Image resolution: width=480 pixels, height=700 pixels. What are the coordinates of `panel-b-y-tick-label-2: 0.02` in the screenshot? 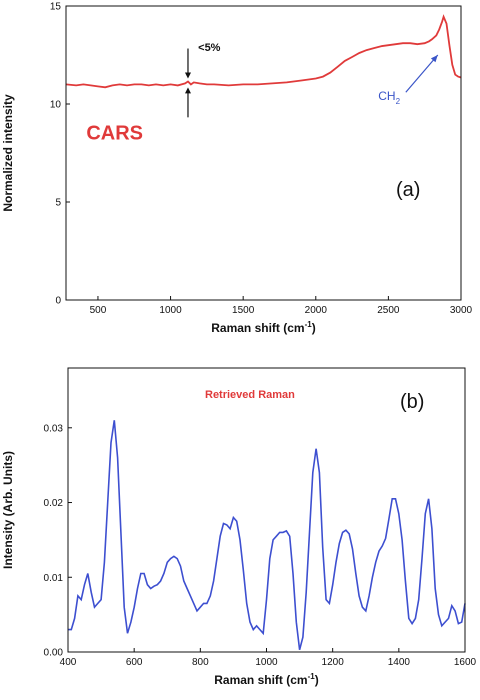 It's located at (54, 503).